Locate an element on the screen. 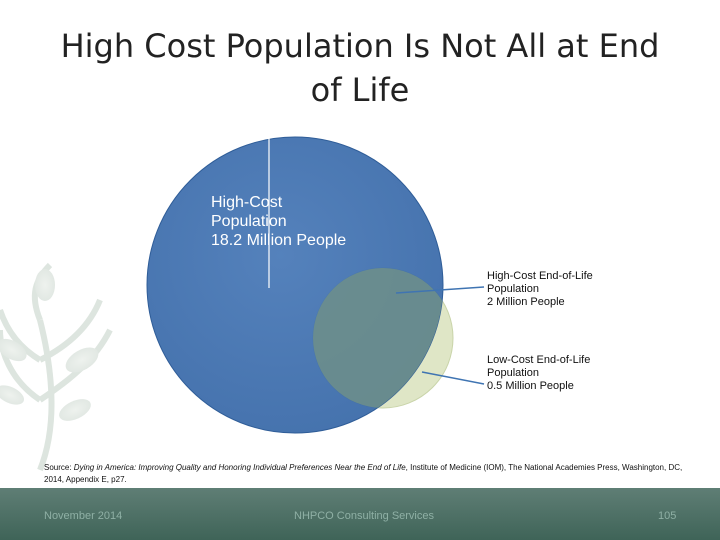 This screenshot has height=540, width=720. small-circle-callout-line: Population is located at coordinates (513, 373).